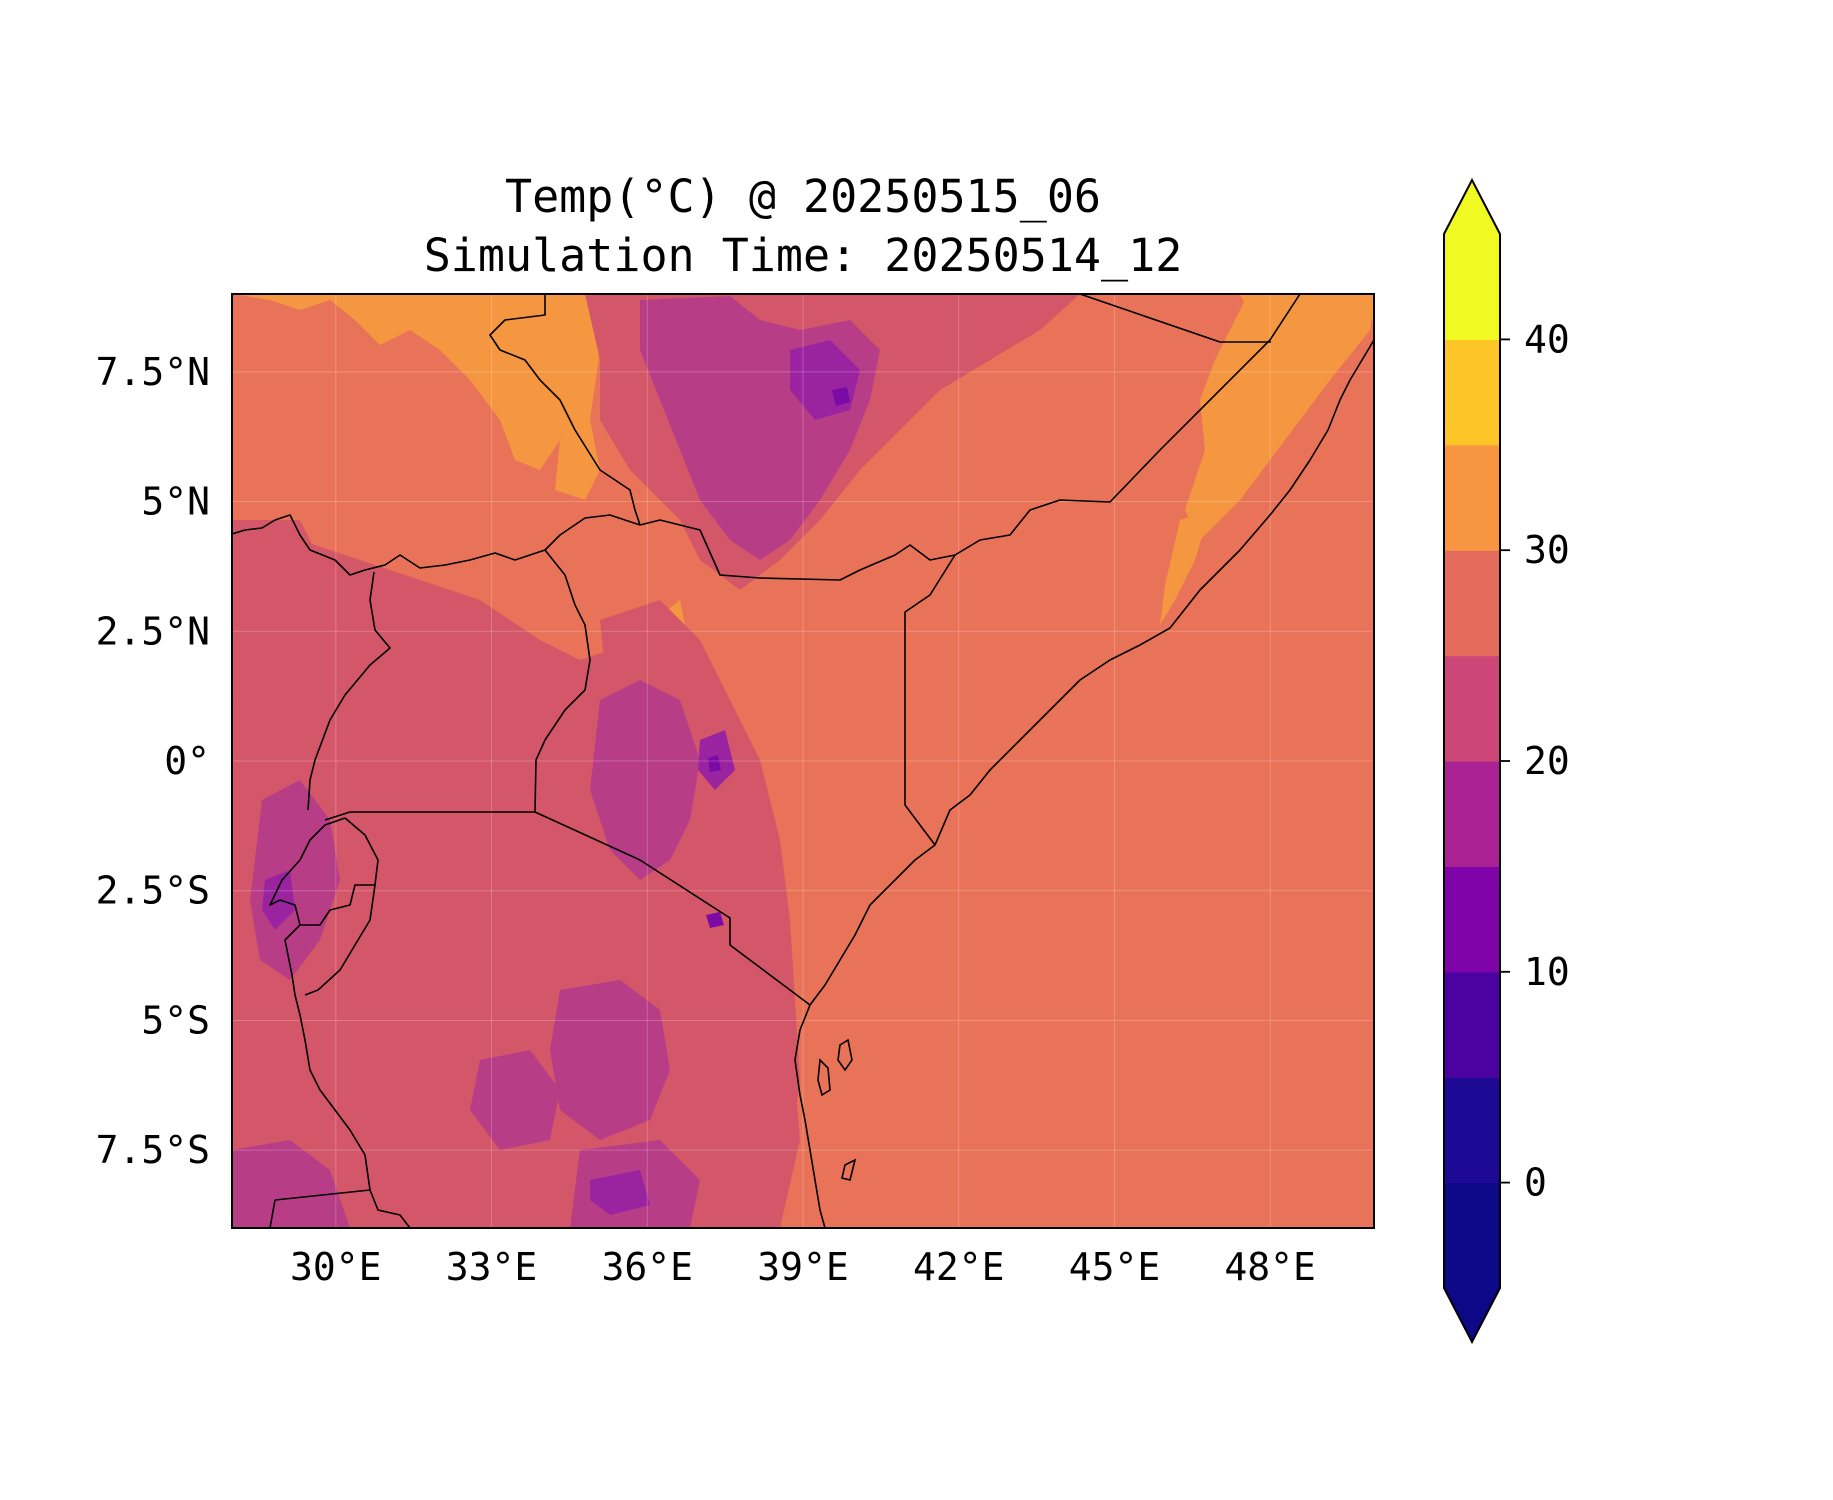 The height and width of the screenshot is (1500, 1833). I want to click on field-30-35-somalia-north, so click(1279, 417).